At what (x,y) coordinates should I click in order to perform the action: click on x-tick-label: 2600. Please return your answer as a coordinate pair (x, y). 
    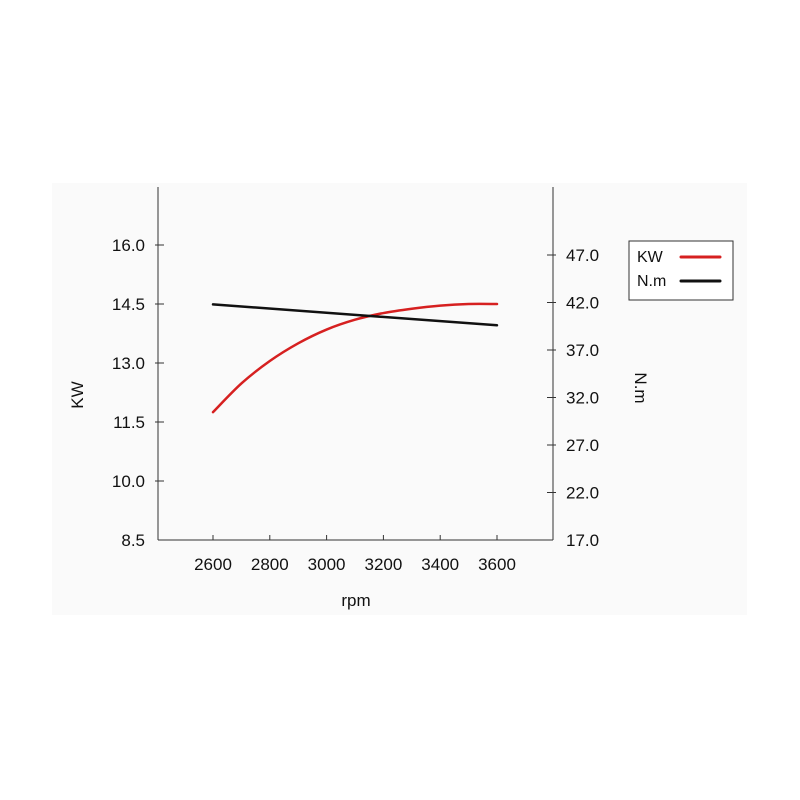
    Looking at the image, I should click on (213, 564).